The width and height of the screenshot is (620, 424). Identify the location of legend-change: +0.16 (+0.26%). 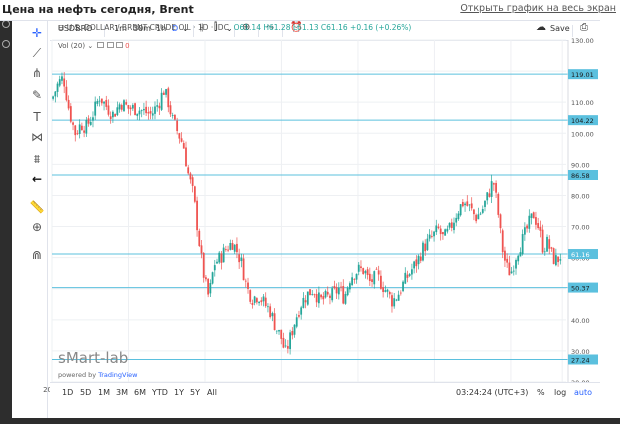
(381, 27).